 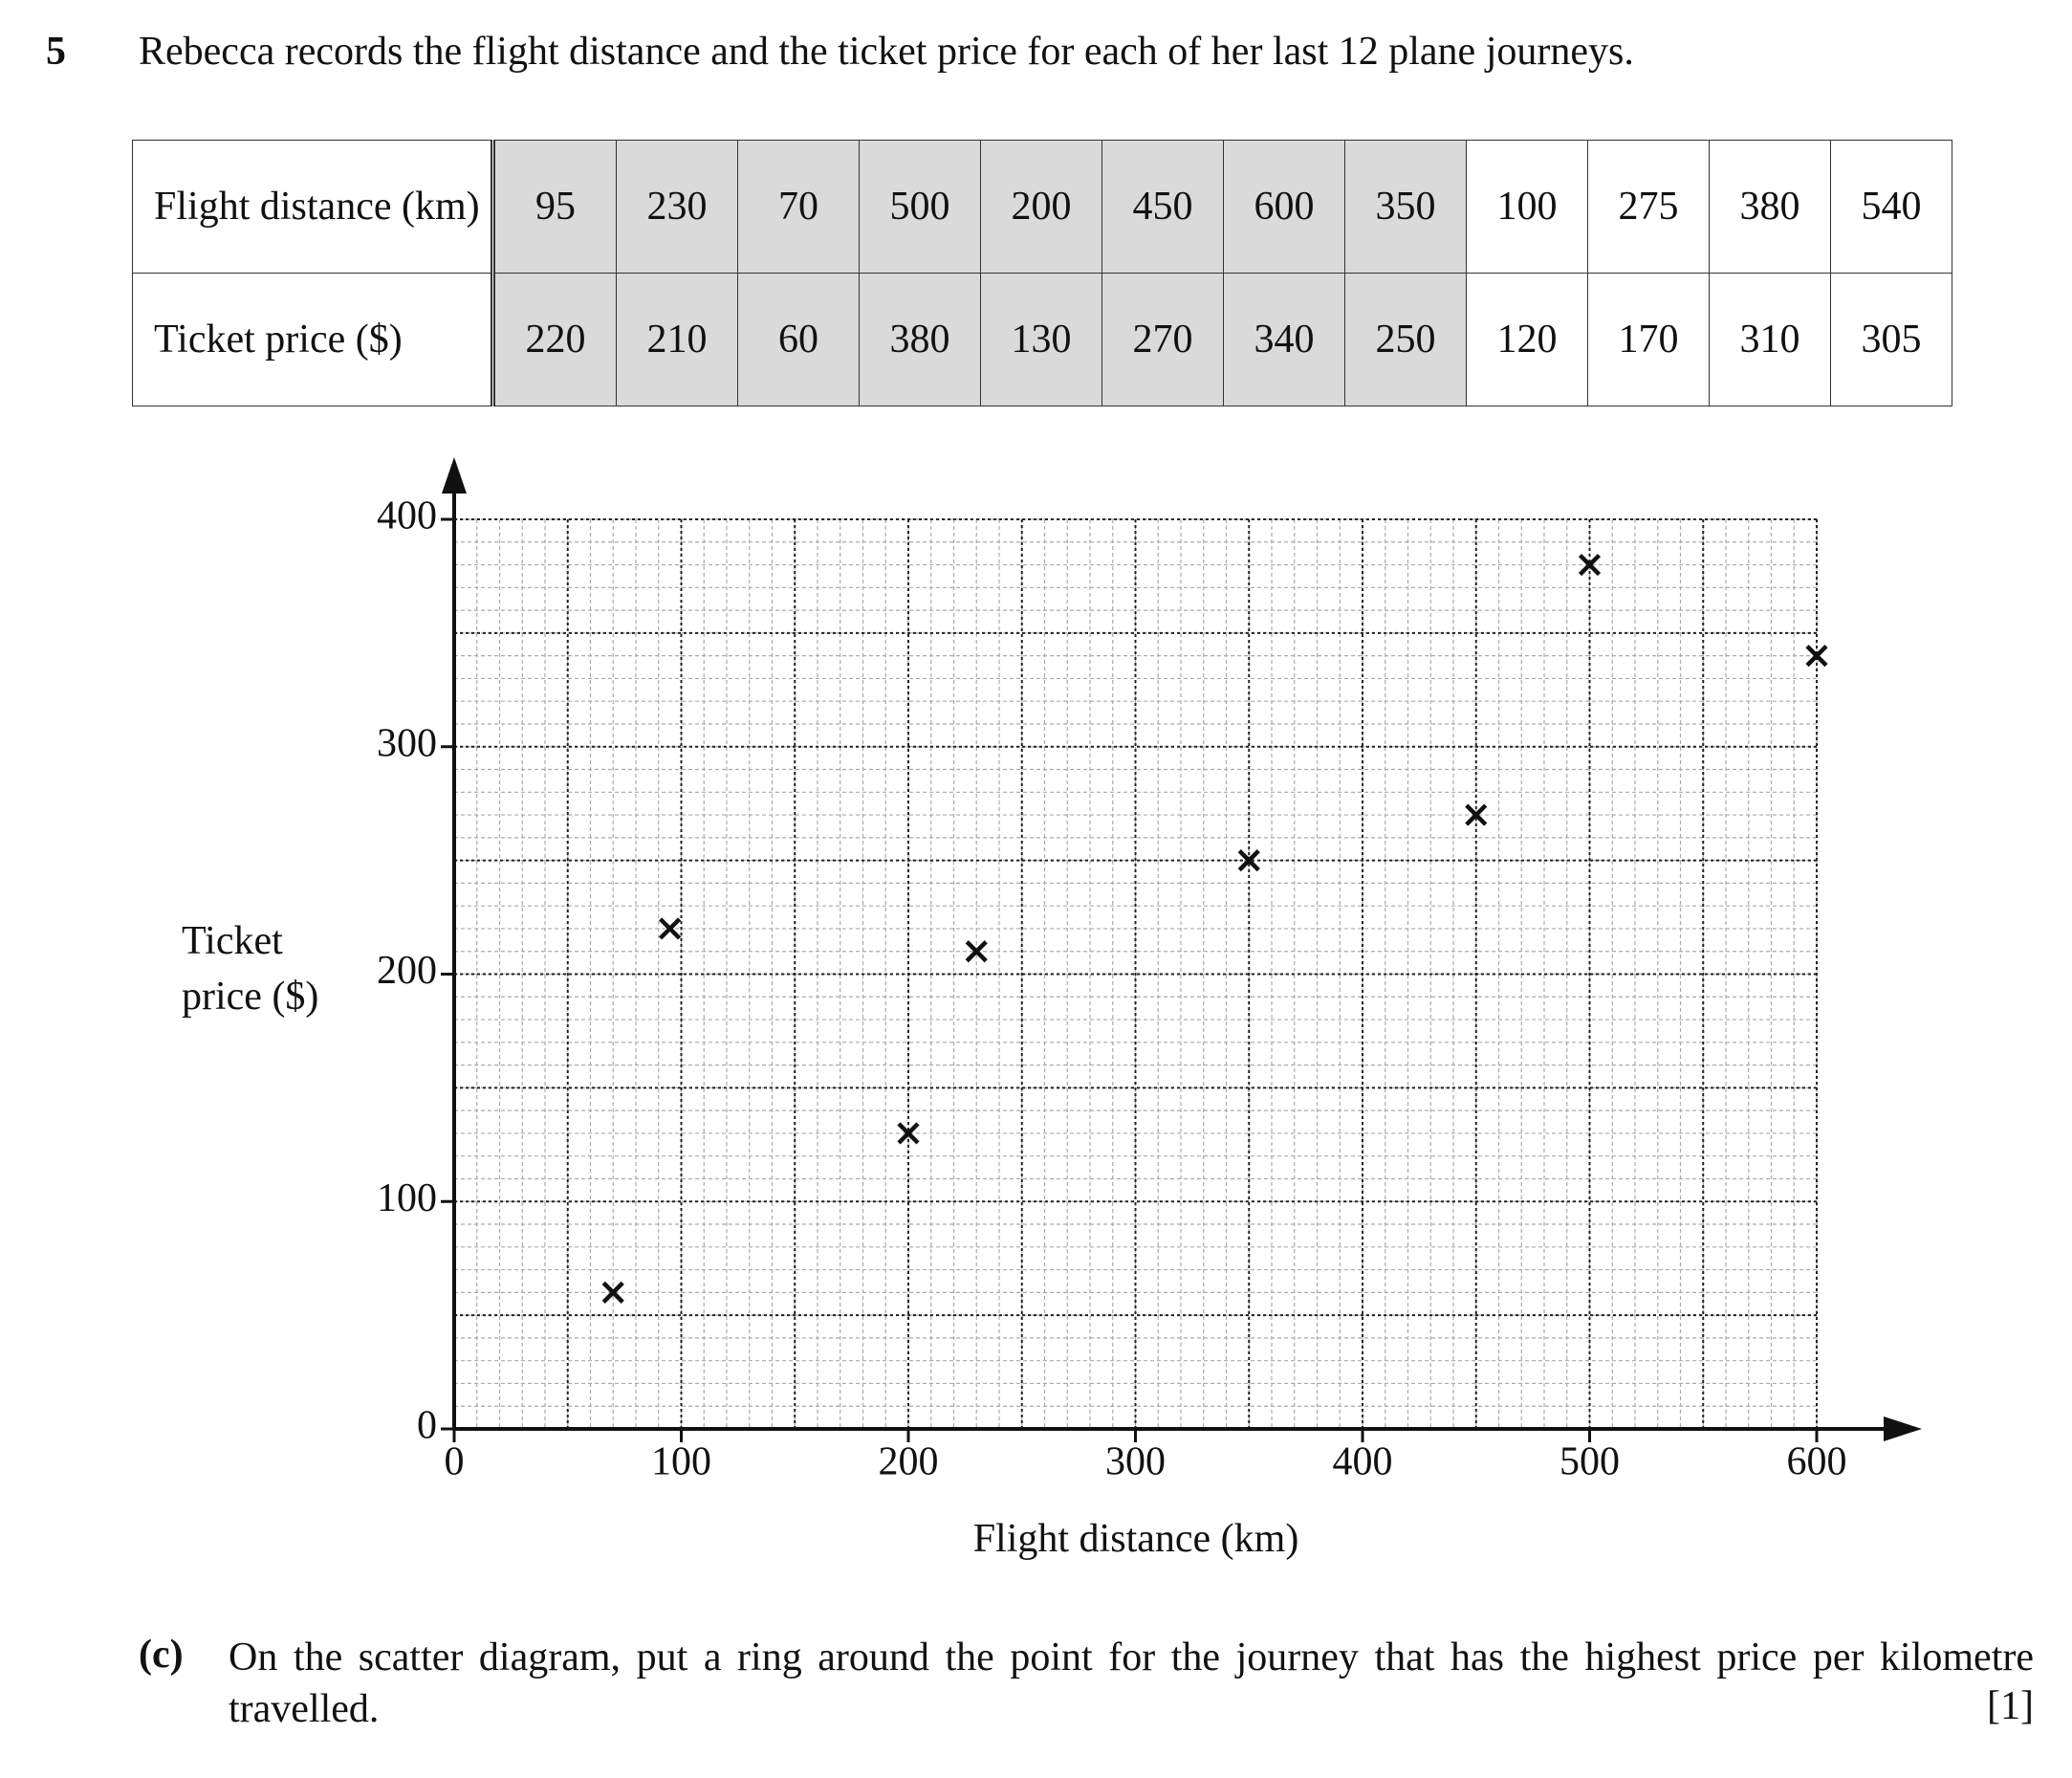 I want to click on table-cell: 350, so click(x=1405, y=207).